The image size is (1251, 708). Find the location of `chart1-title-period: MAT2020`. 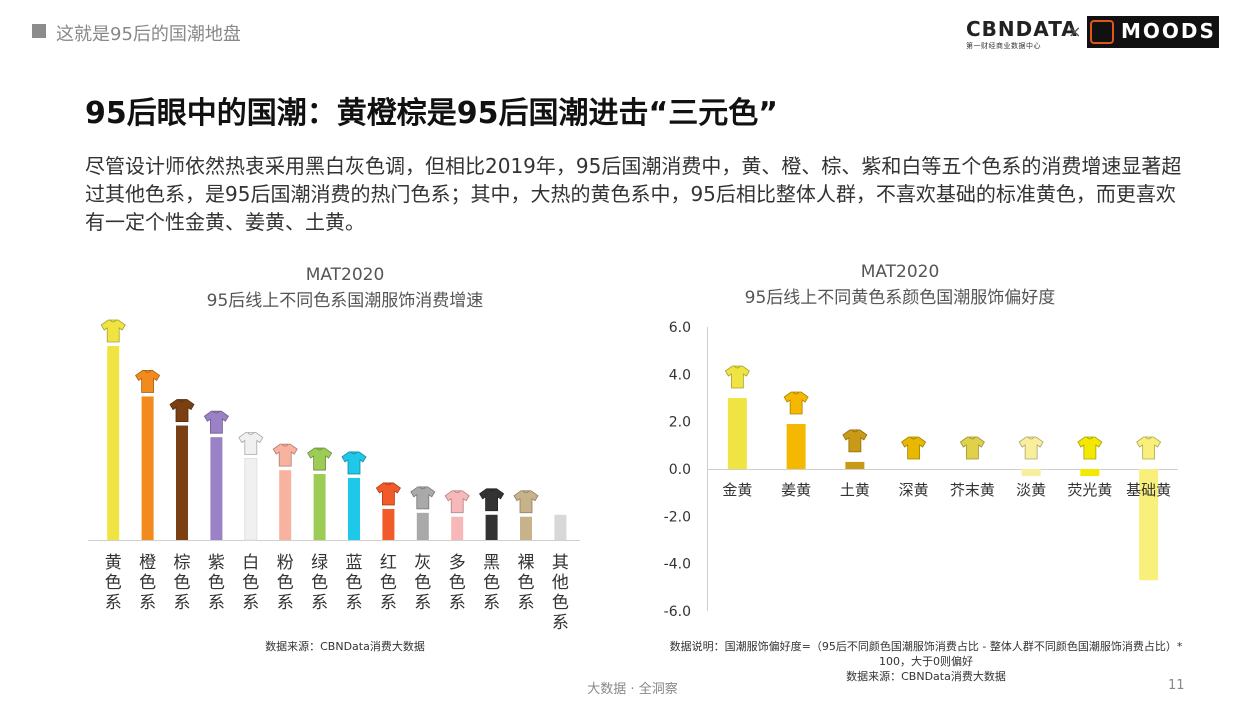

chart1-title-period: MAT2020 is located at coordinates (345, 275).